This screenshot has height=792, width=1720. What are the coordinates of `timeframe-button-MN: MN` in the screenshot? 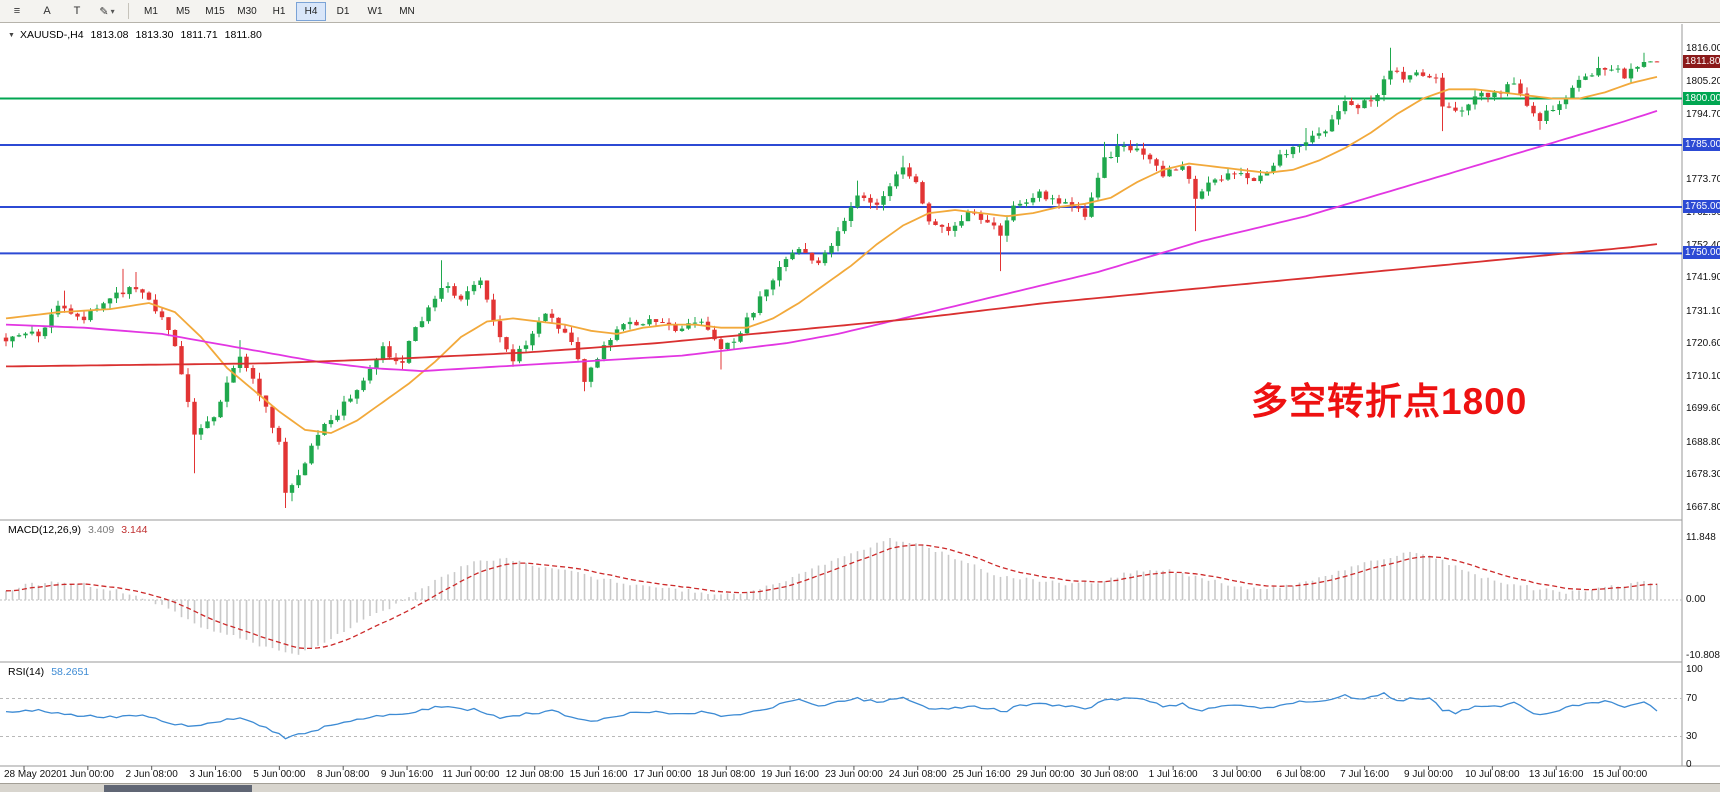 It's located at (407, 11).